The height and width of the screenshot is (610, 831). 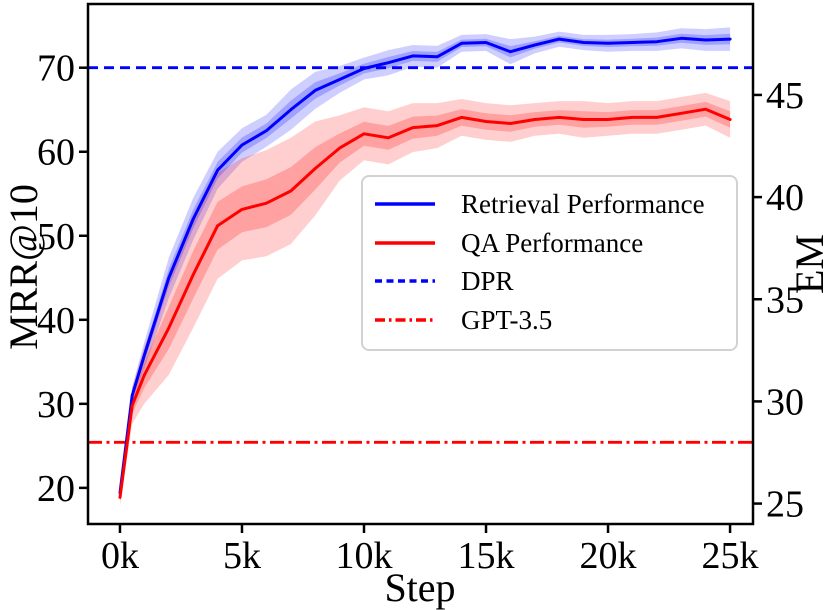 What do you see at coordinates (554, 320) in the screenshot?
I see `legend-item-gpt-3-5: GPT-3.5` at bounding box center [554, 320].